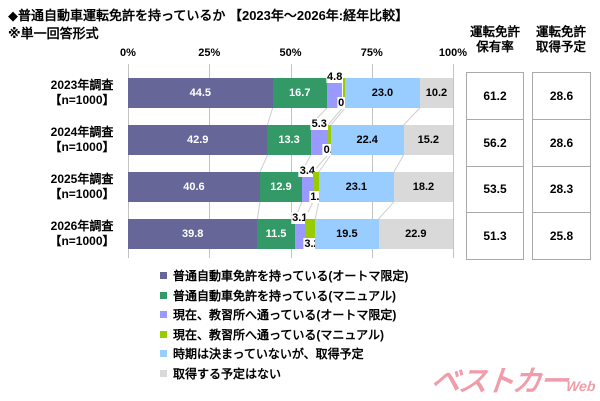 The width and height of the screenshot is (600, 401). I want to click on segment-value-label: 18.2, so click(423, 187).